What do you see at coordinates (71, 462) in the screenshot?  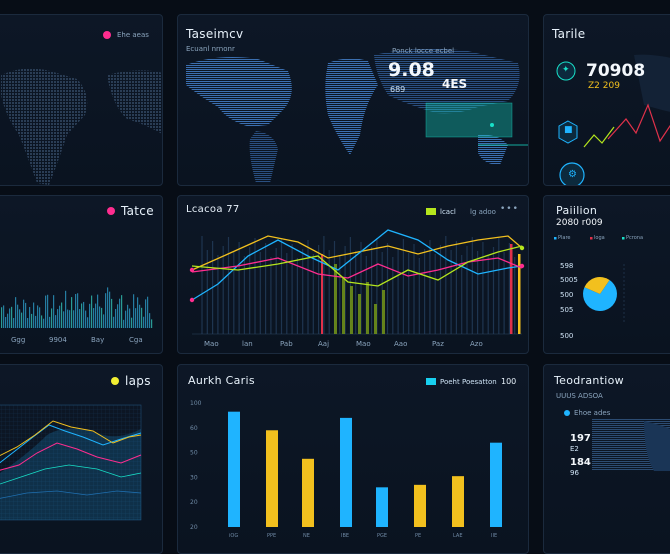 I see `area-chart` at bounding box center [71, 462].